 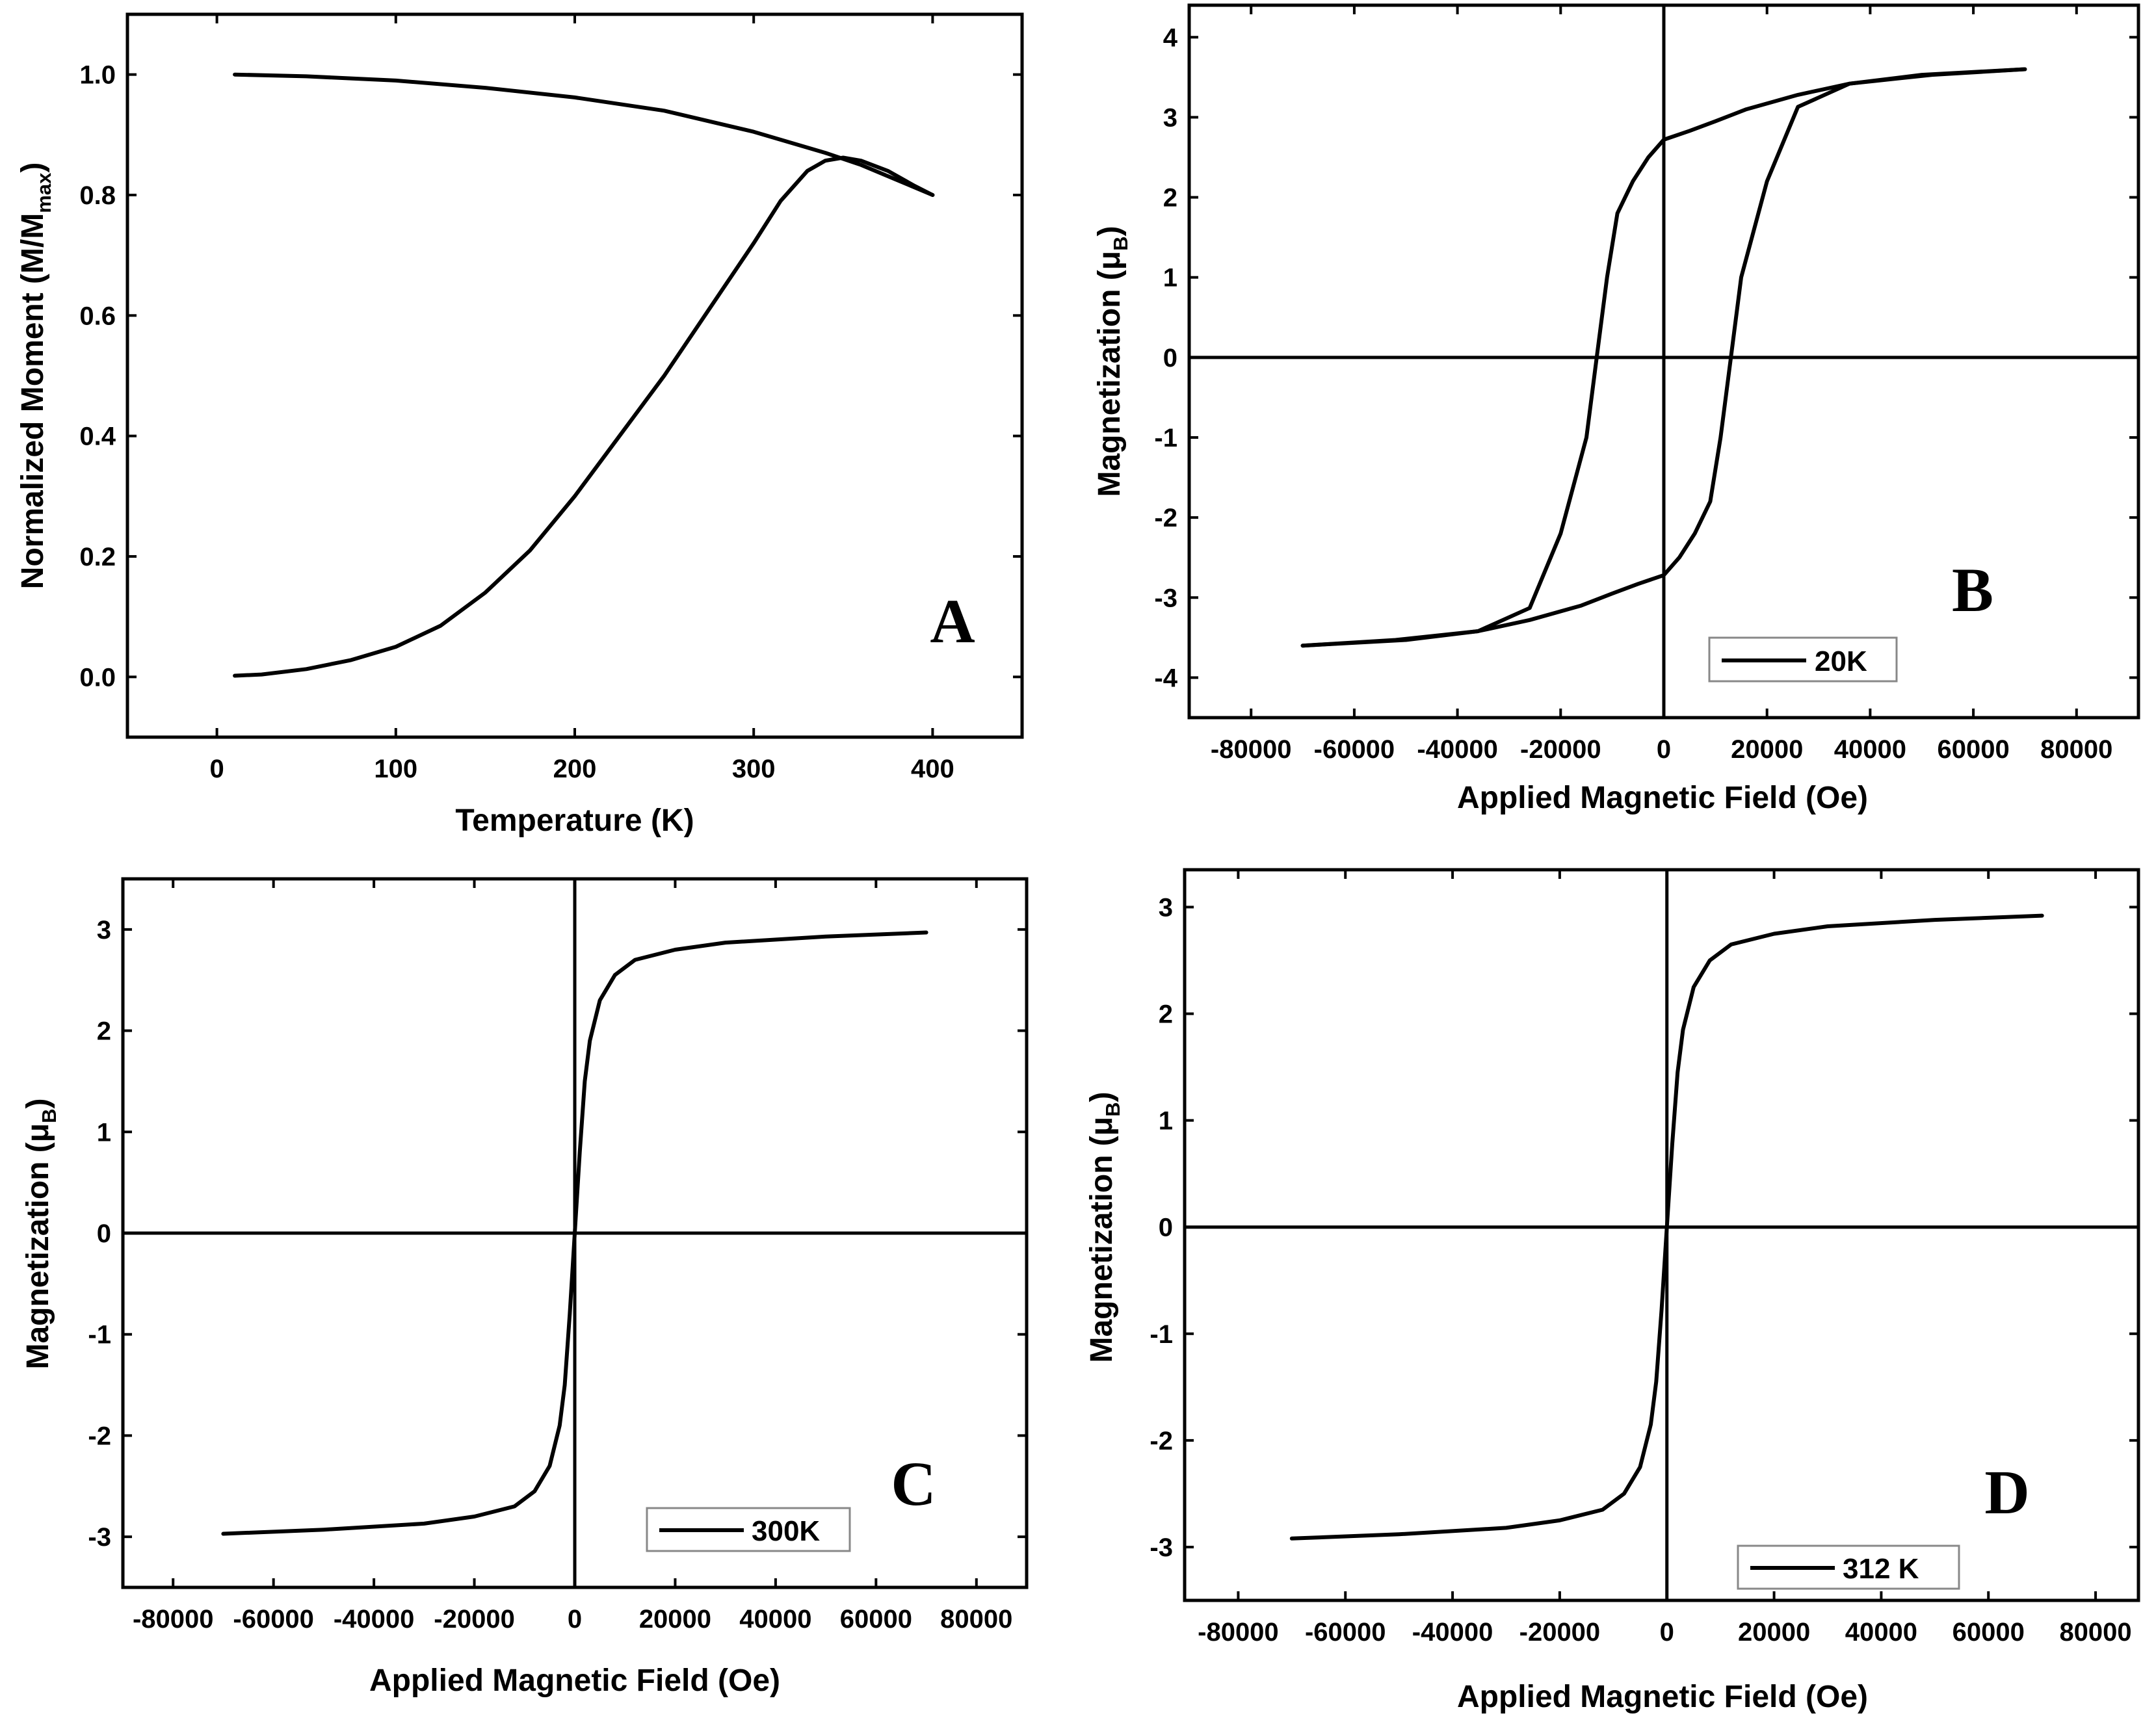 I want to click on panel-b-xtick-label: -20000, so click(x=1561, y=750).